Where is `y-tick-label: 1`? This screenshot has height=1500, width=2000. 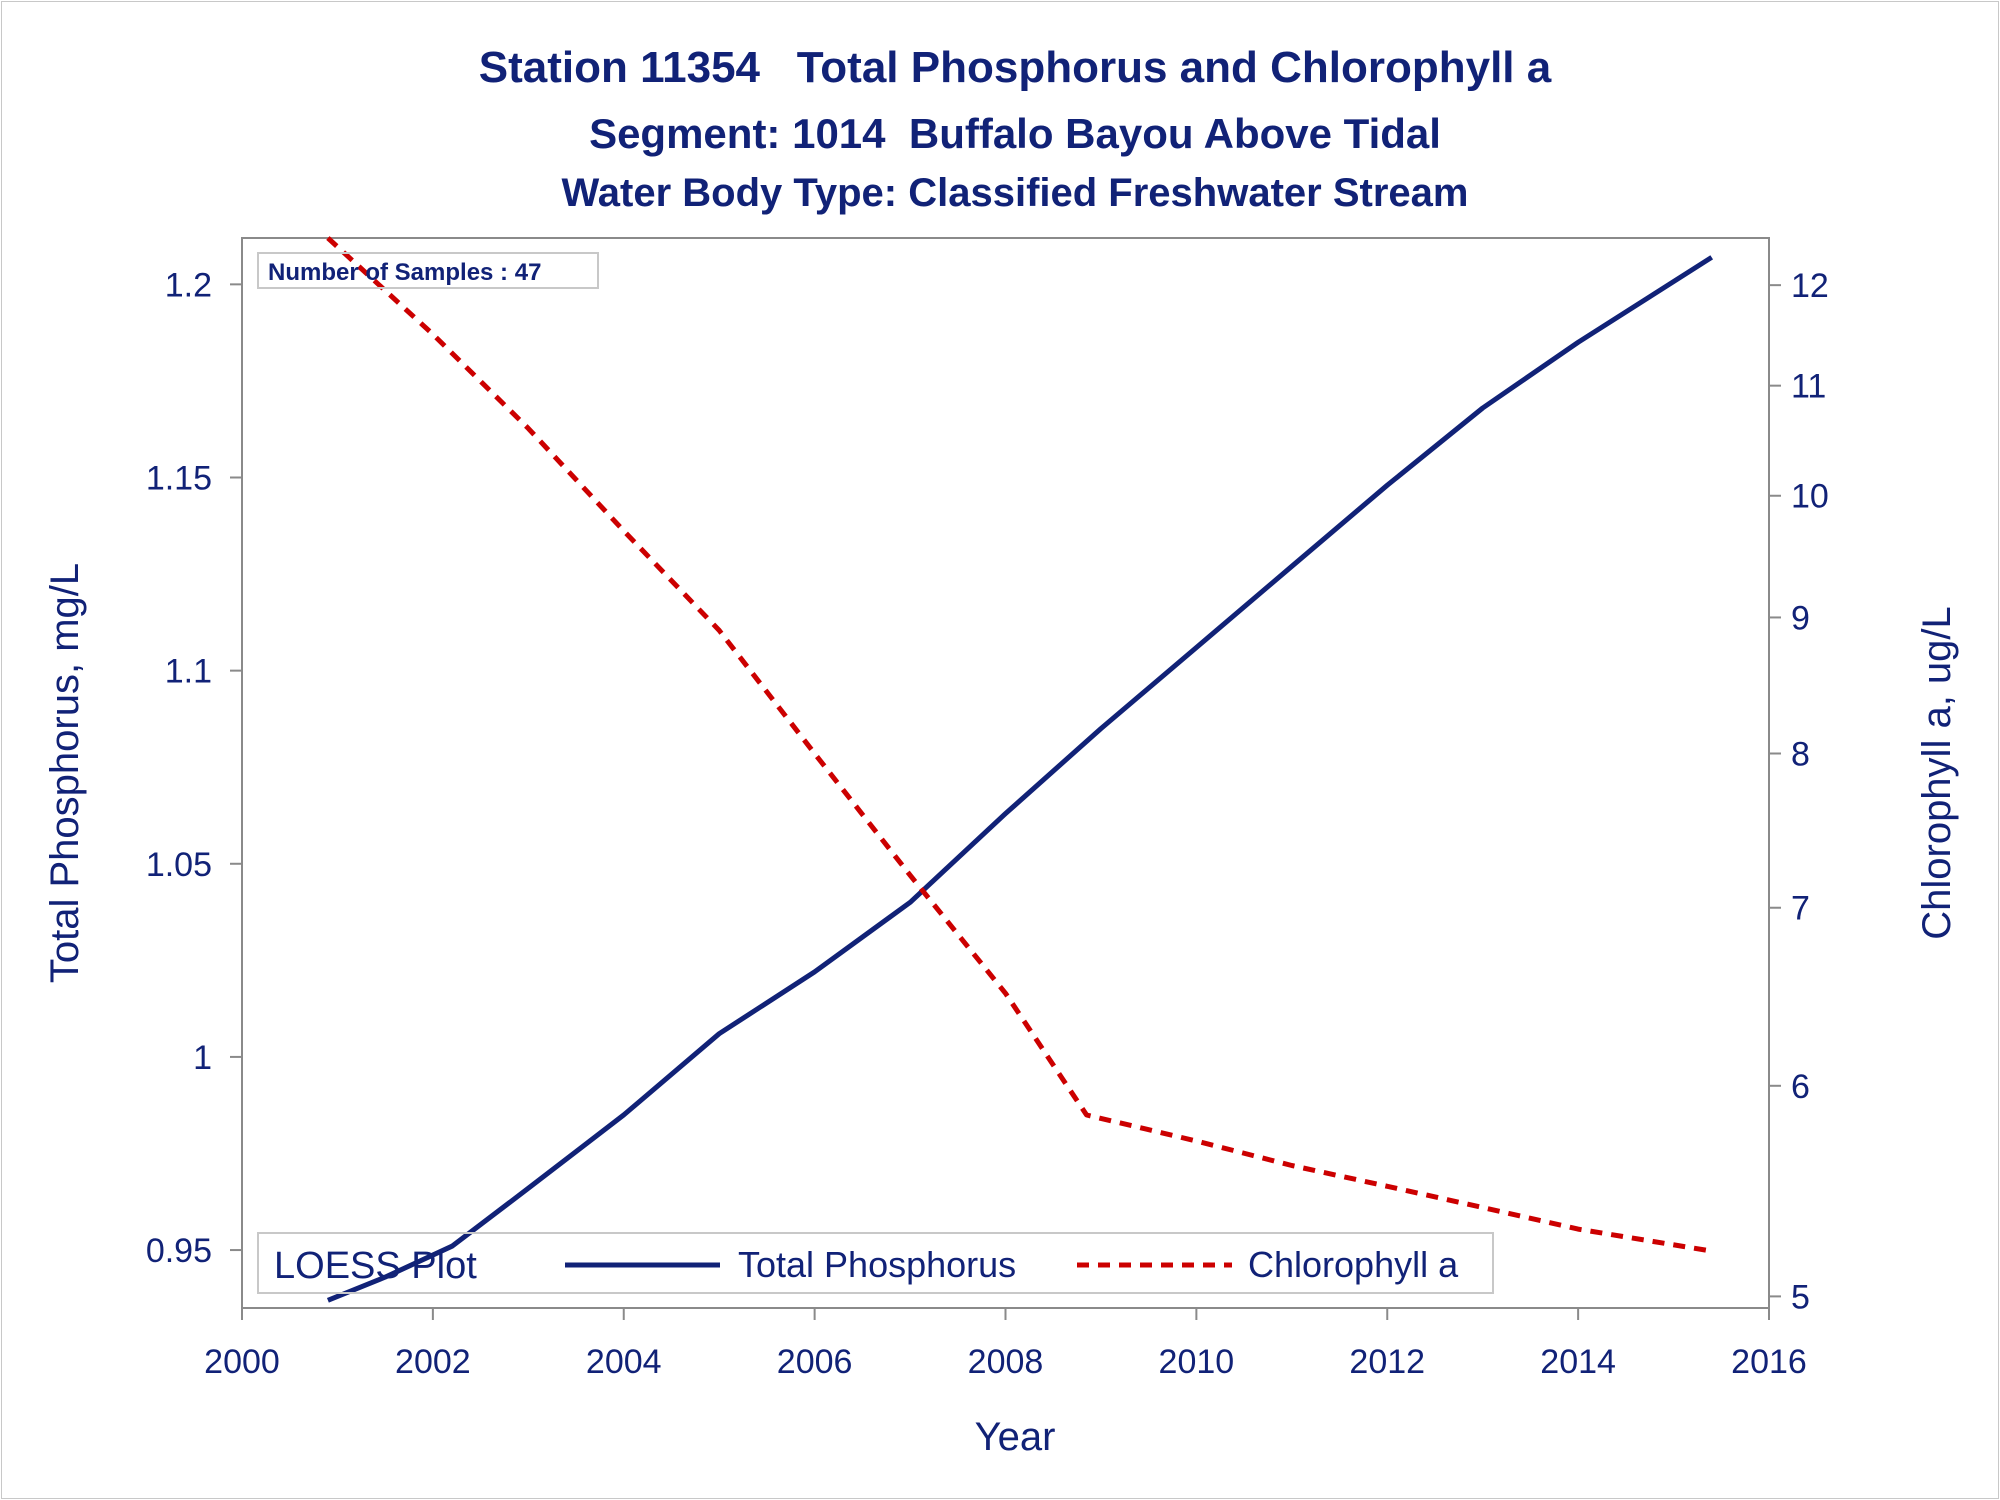 y-tick-label: 1 is located at coordinates (202, 1058).